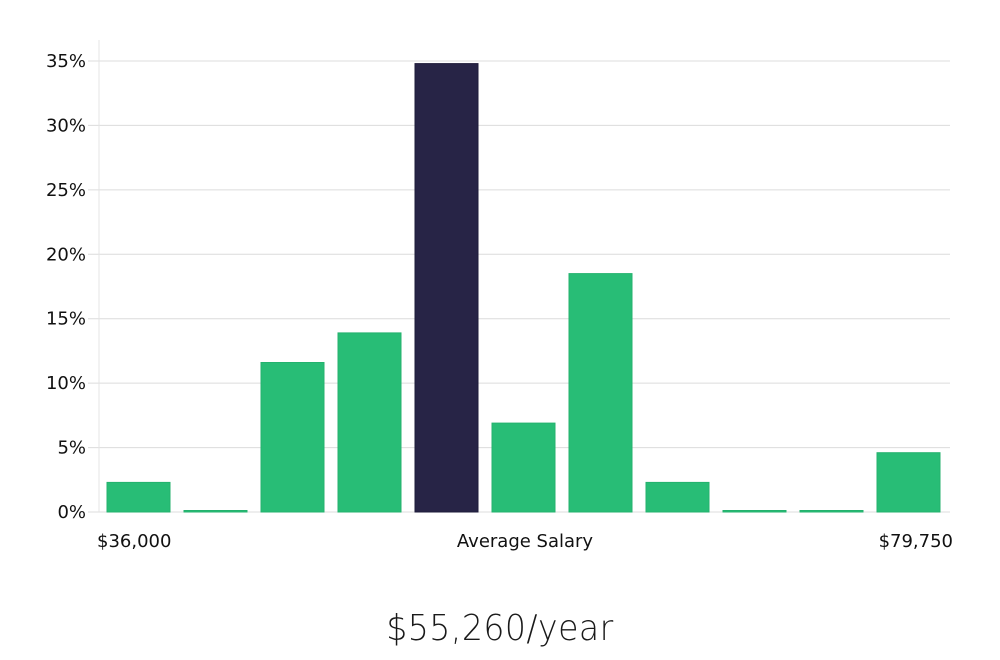  I want to click on x-max-label: $79,750, so click(916, 541).